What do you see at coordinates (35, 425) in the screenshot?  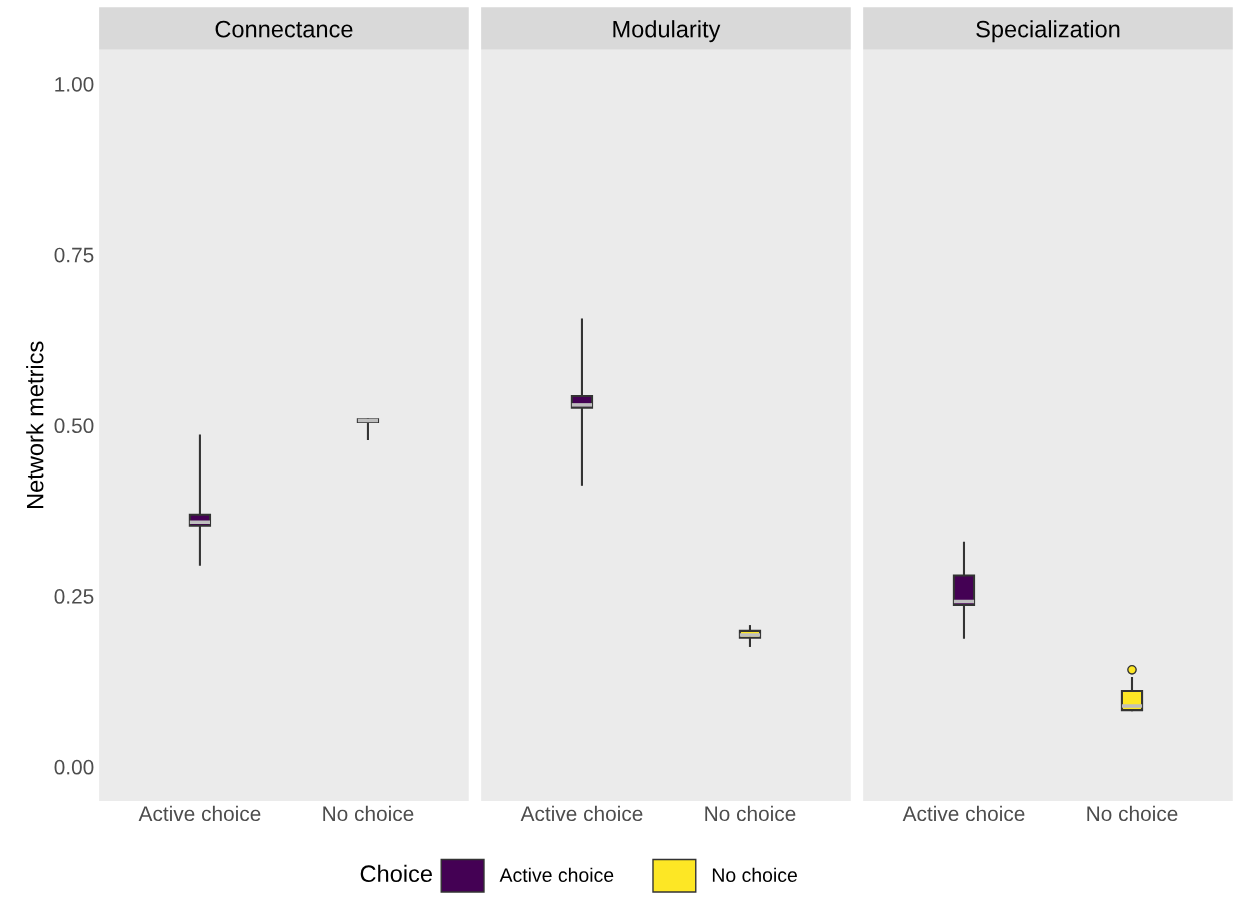 I see `y-axis-title: Network metrics` at bounding box center [35, 425].